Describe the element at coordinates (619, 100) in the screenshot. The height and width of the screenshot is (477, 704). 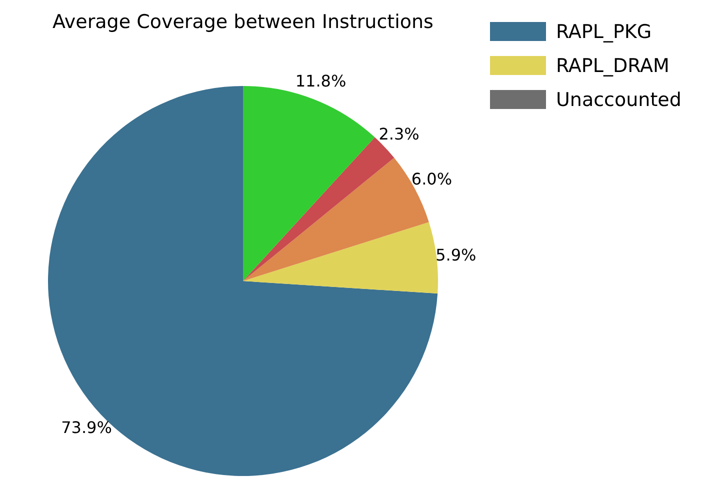
I see `legend-label: Unaccounted` at that location.